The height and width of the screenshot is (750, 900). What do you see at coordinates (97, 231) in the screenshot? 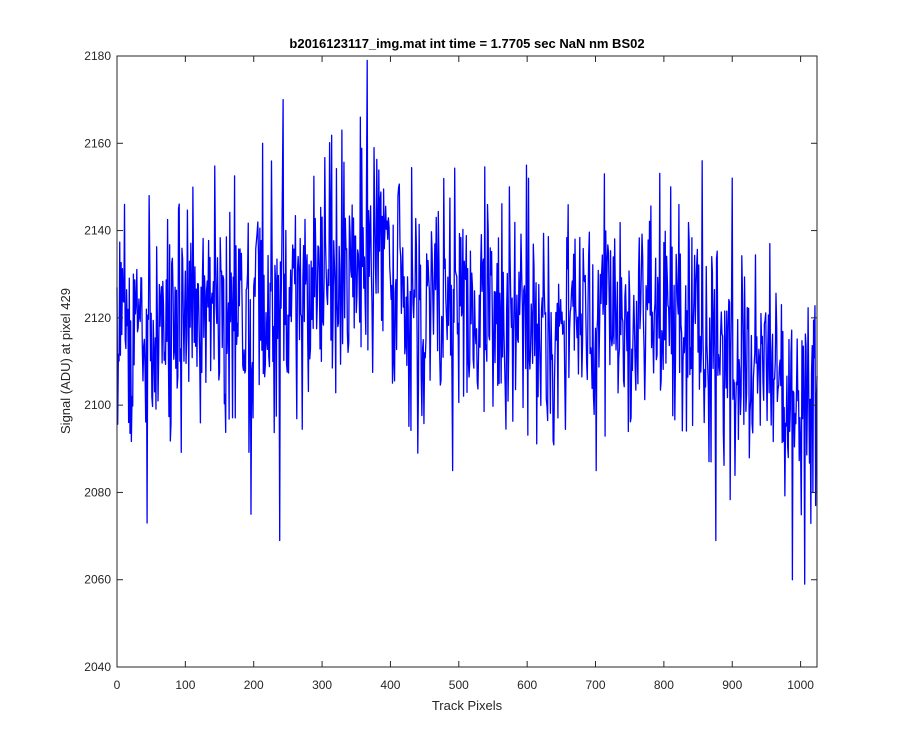
I see `y-tick-label: 2140` at bounding box center [97, 231].